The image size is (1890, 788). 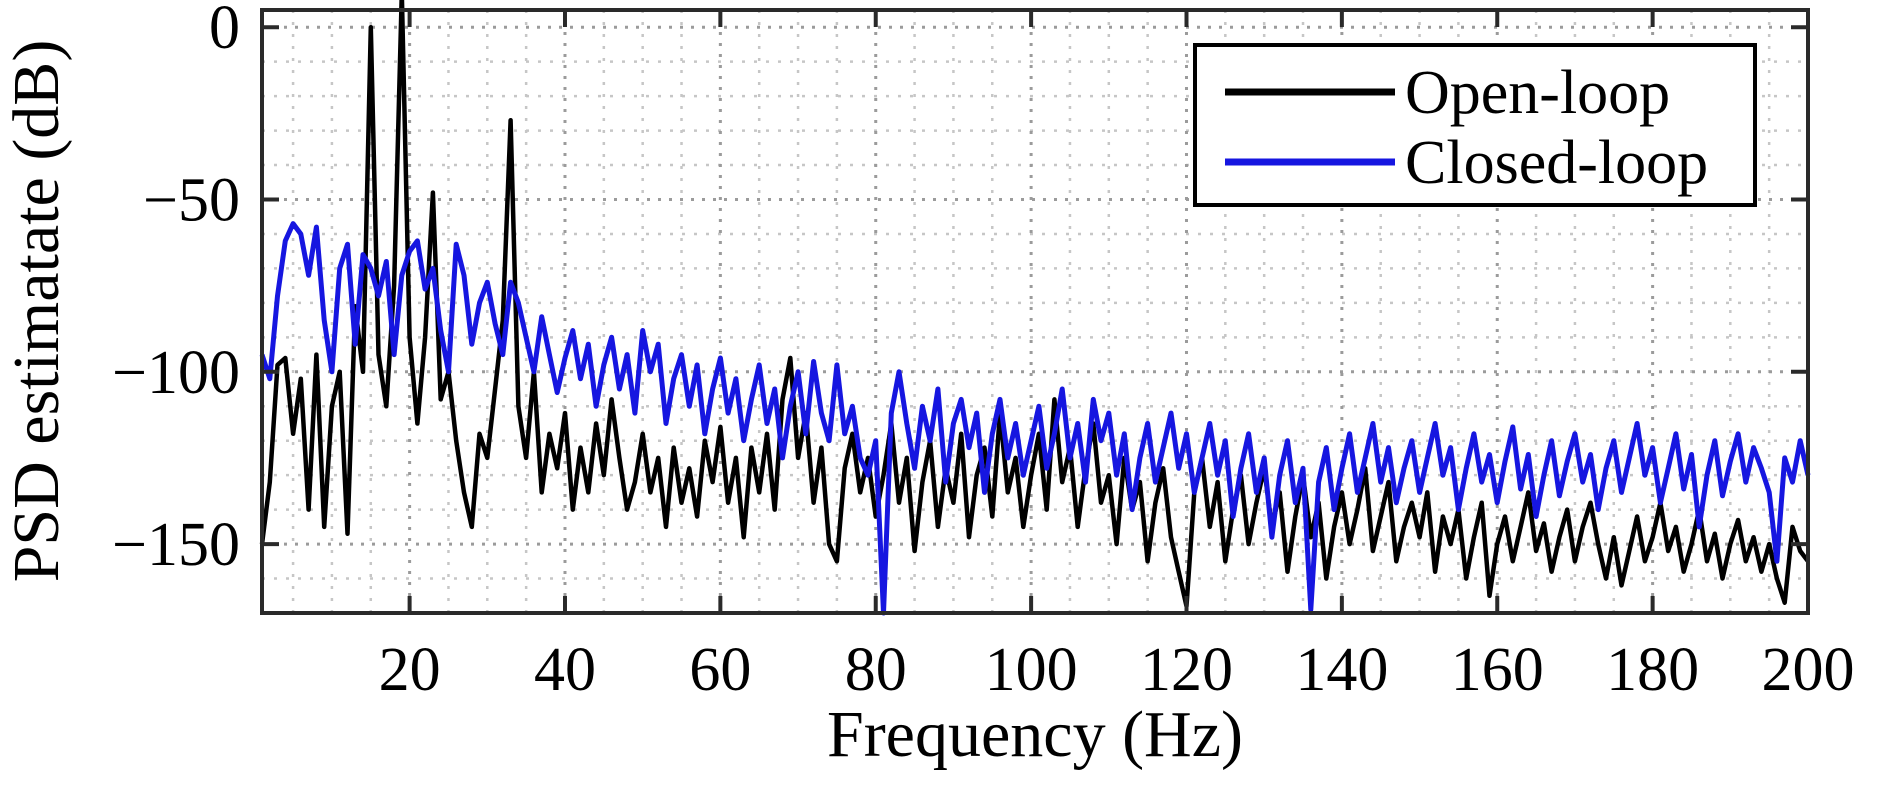 What do you see at coordinates (1341, 670) in the screenshot?
I see `x-tick-label: 140` at bounding box center [1341, 670].